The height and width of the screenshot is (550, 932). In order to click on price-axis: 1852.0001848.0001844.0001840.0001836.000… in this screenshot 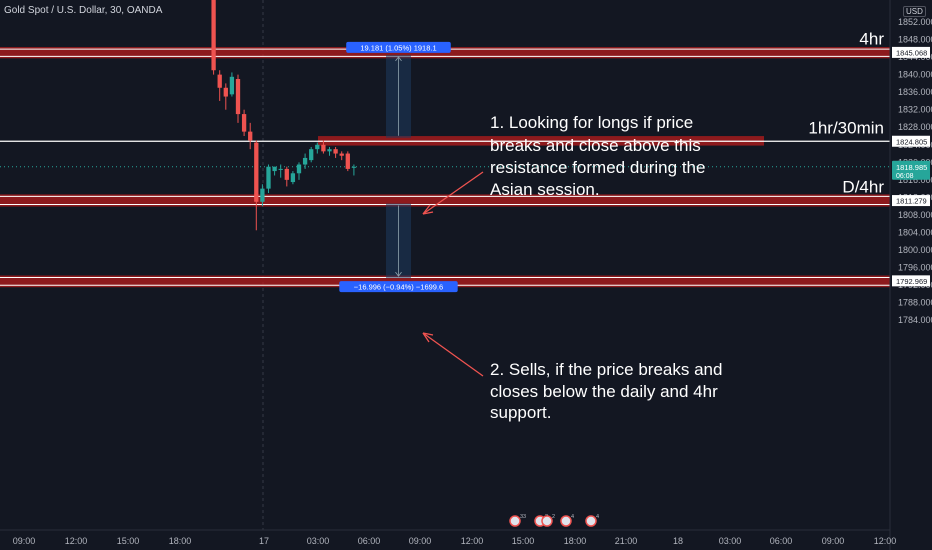, I will do `click(910, 275)`.